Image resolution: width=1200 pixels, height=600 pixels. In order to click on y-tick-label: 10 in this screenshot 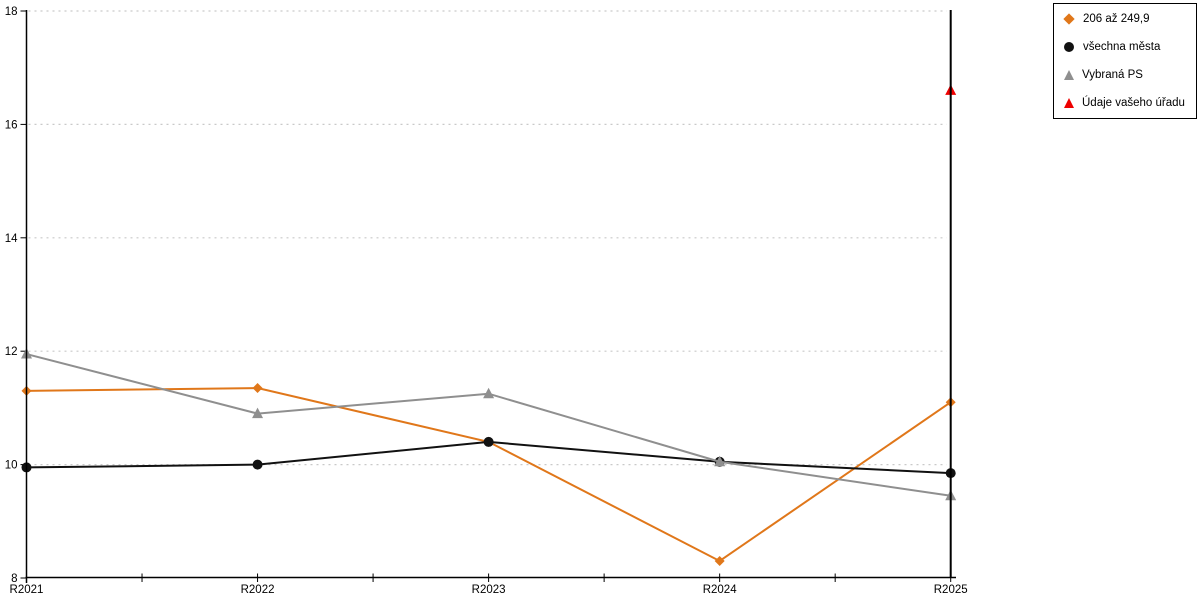, I will do `click(11, 466)`.